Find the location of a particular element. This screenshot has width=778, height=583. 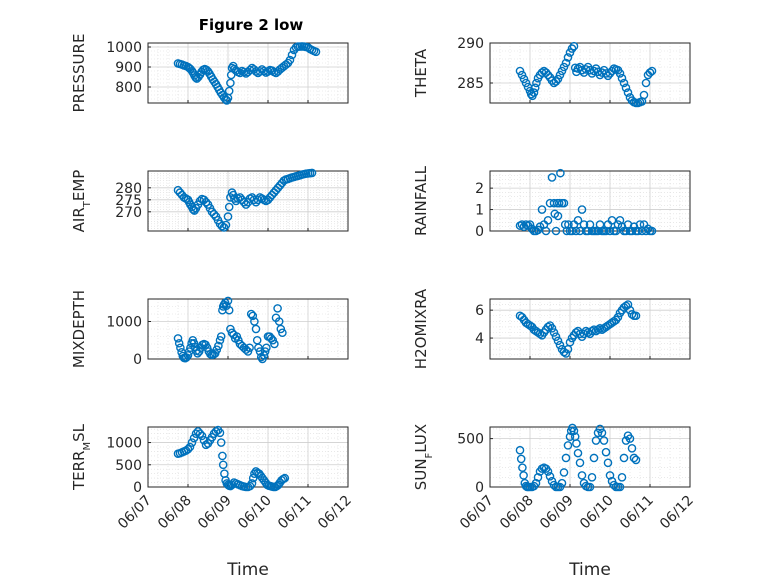

axes-box is located at coordinates (590, 73).